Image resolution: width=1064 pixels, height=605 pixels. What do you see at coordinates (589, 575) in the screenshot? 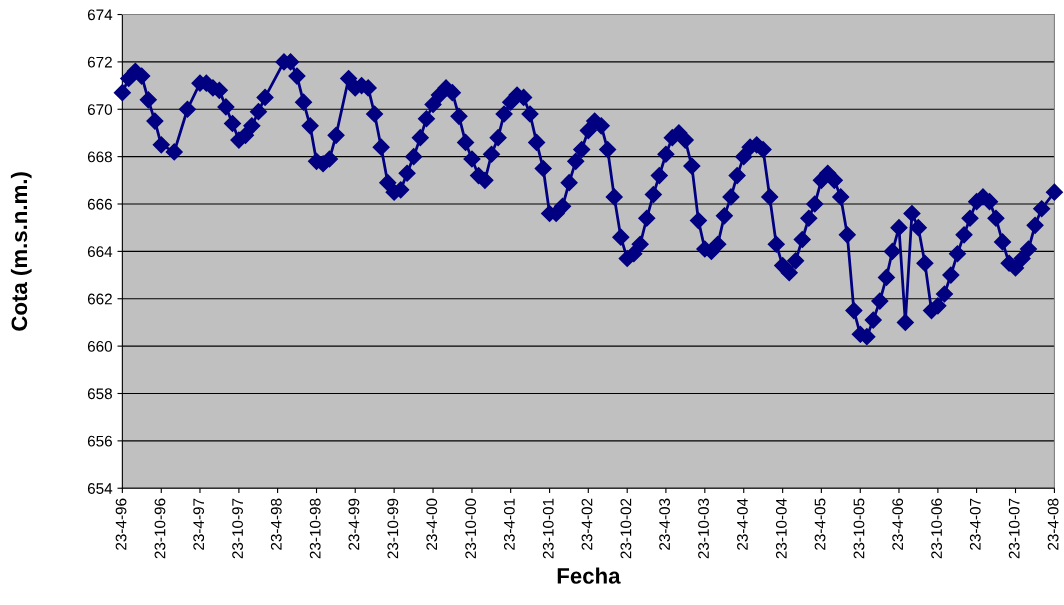
I see `x-axis-title: Fecha` at bounding box center [589, 575].